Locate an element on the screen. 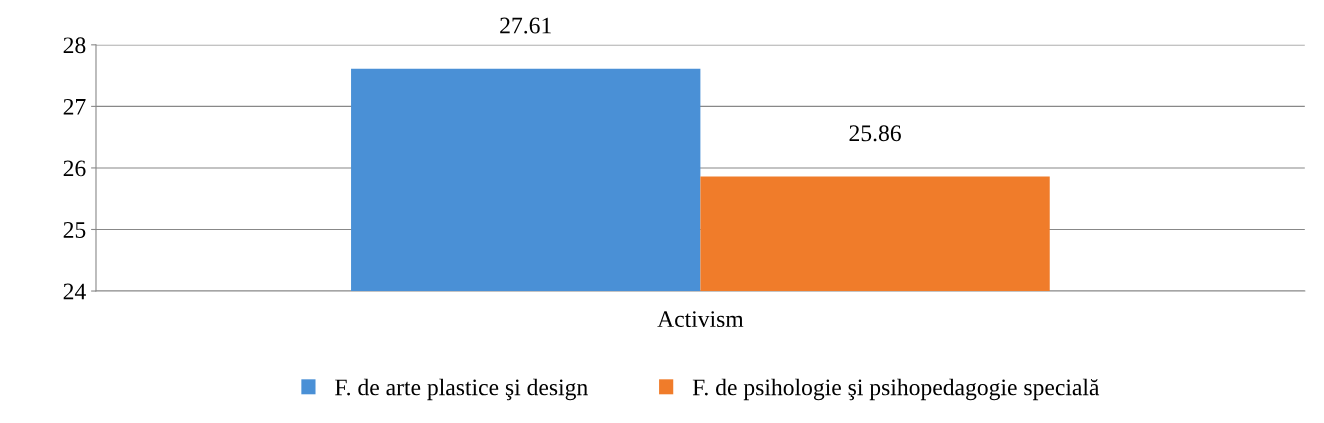 This screenshot has height=423, width=1324. y-tick-label: 24 is located at coordinates (74, 291).